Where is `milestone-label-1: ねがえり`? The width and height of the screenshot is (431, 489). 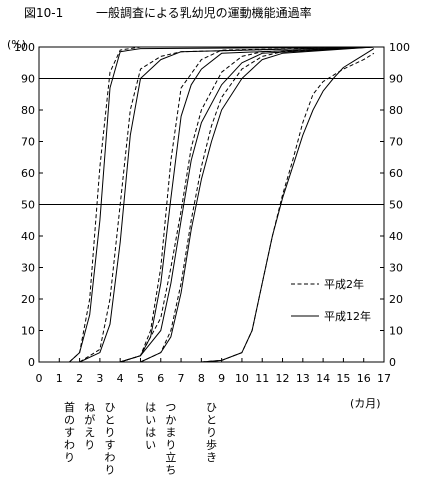 milestone-label-1: ねがえり is located at coordinates (89, 426).